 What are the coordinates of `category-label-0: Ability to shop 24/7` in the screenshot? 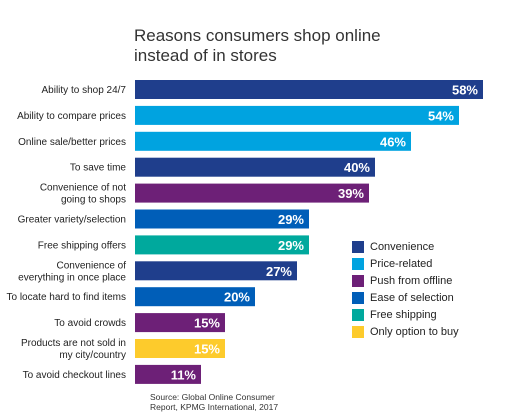 It's located at (84, 90).